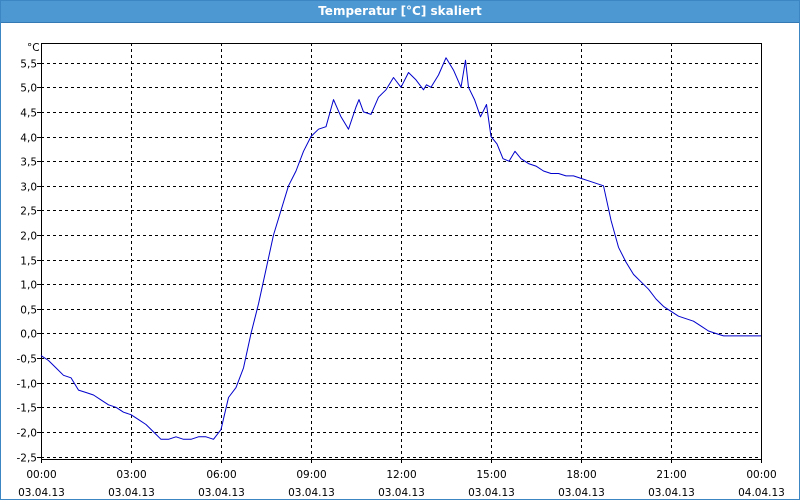 This screenshot has width=800, height=500. Describe the element at coordinates (221, 475) in the screenshot. I see `x-tick-label-time: 06:00` at that location.